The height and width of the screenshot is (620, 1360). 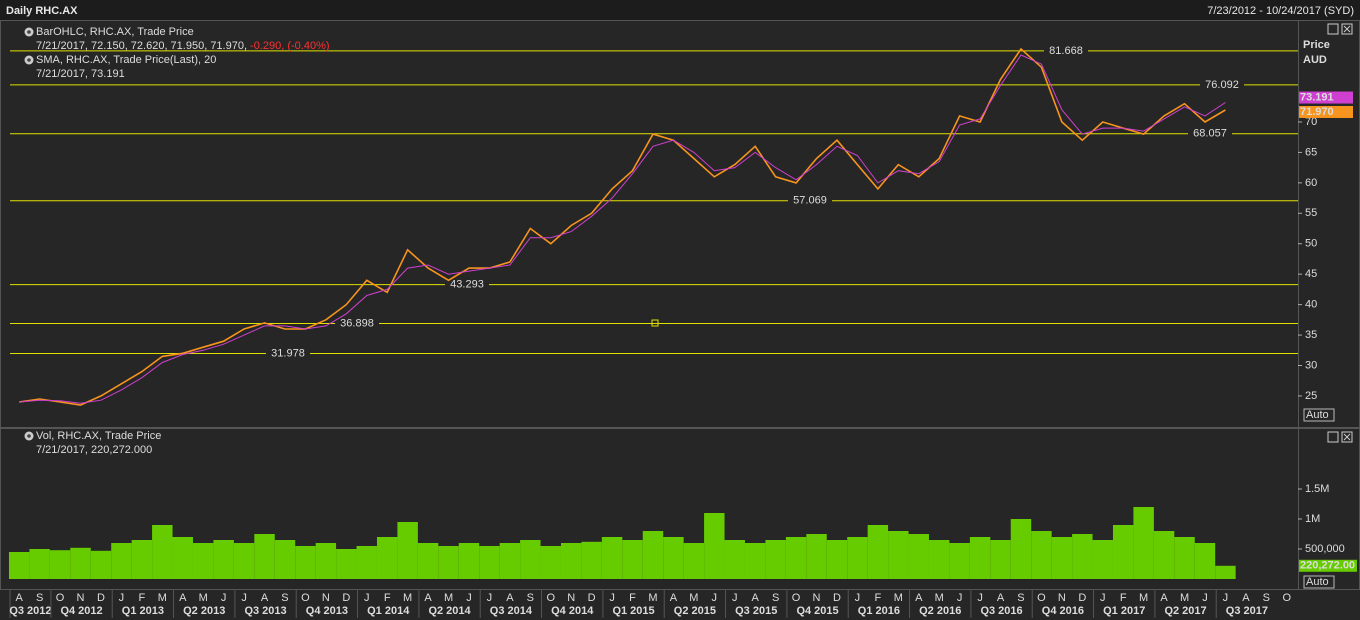 What do you see at coordinates (1312, 519) in the screenshot?
I see `y-tick-label: 1M` at bounding box center [1312, 519].